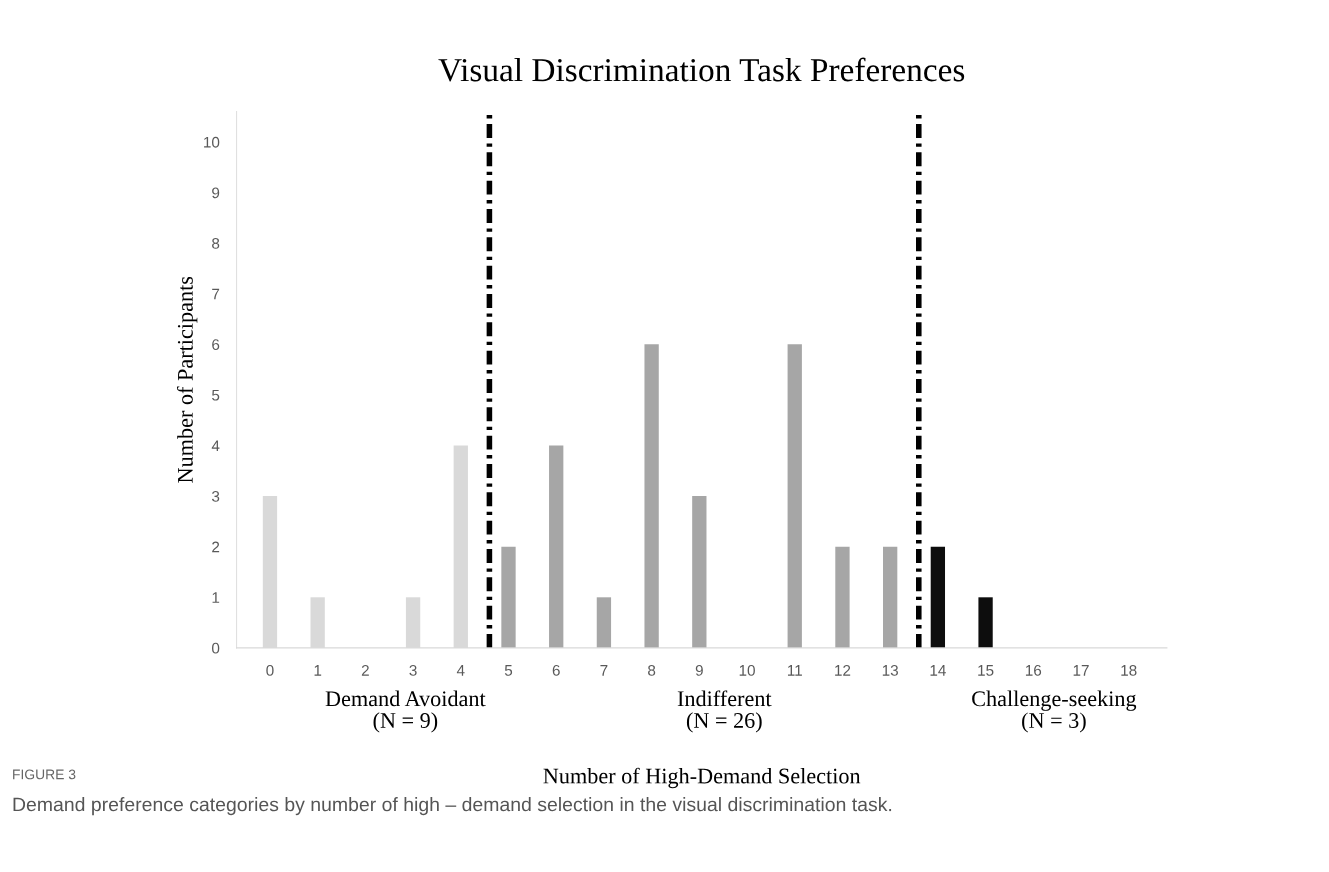 The height and width of the screenshot is (872, 1329). What do you see at coordinates (652, 670) in the screenshot?
I see `x-tick-label: 8` at bounding box center [652, 670].